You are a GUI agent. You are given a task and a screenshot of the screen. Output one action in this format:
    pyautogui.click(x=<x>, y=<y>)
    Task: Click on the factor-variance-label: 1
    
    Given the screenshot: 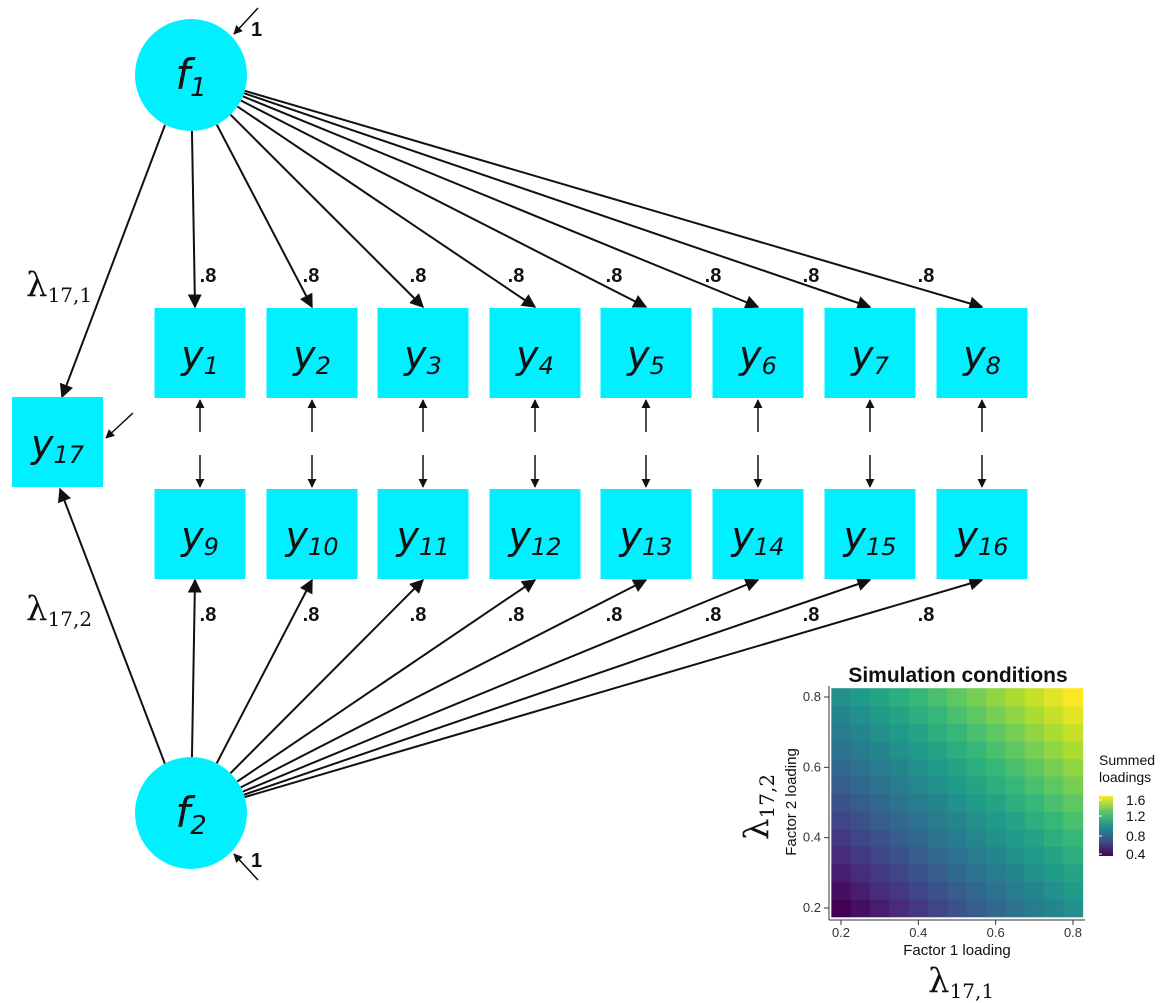 What is the action you would take?
    pyautogui.click(x=256, y=30)
    